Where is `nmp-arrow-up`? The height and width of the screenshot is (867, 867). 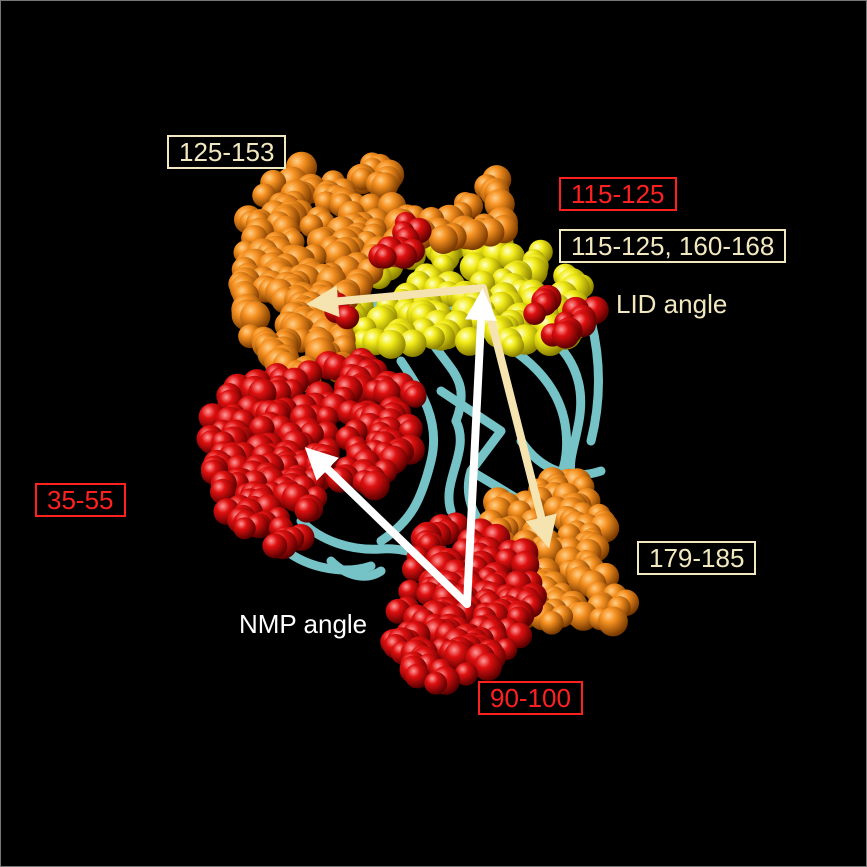 nmp-arrow-up is located at coordinates (480, 448).